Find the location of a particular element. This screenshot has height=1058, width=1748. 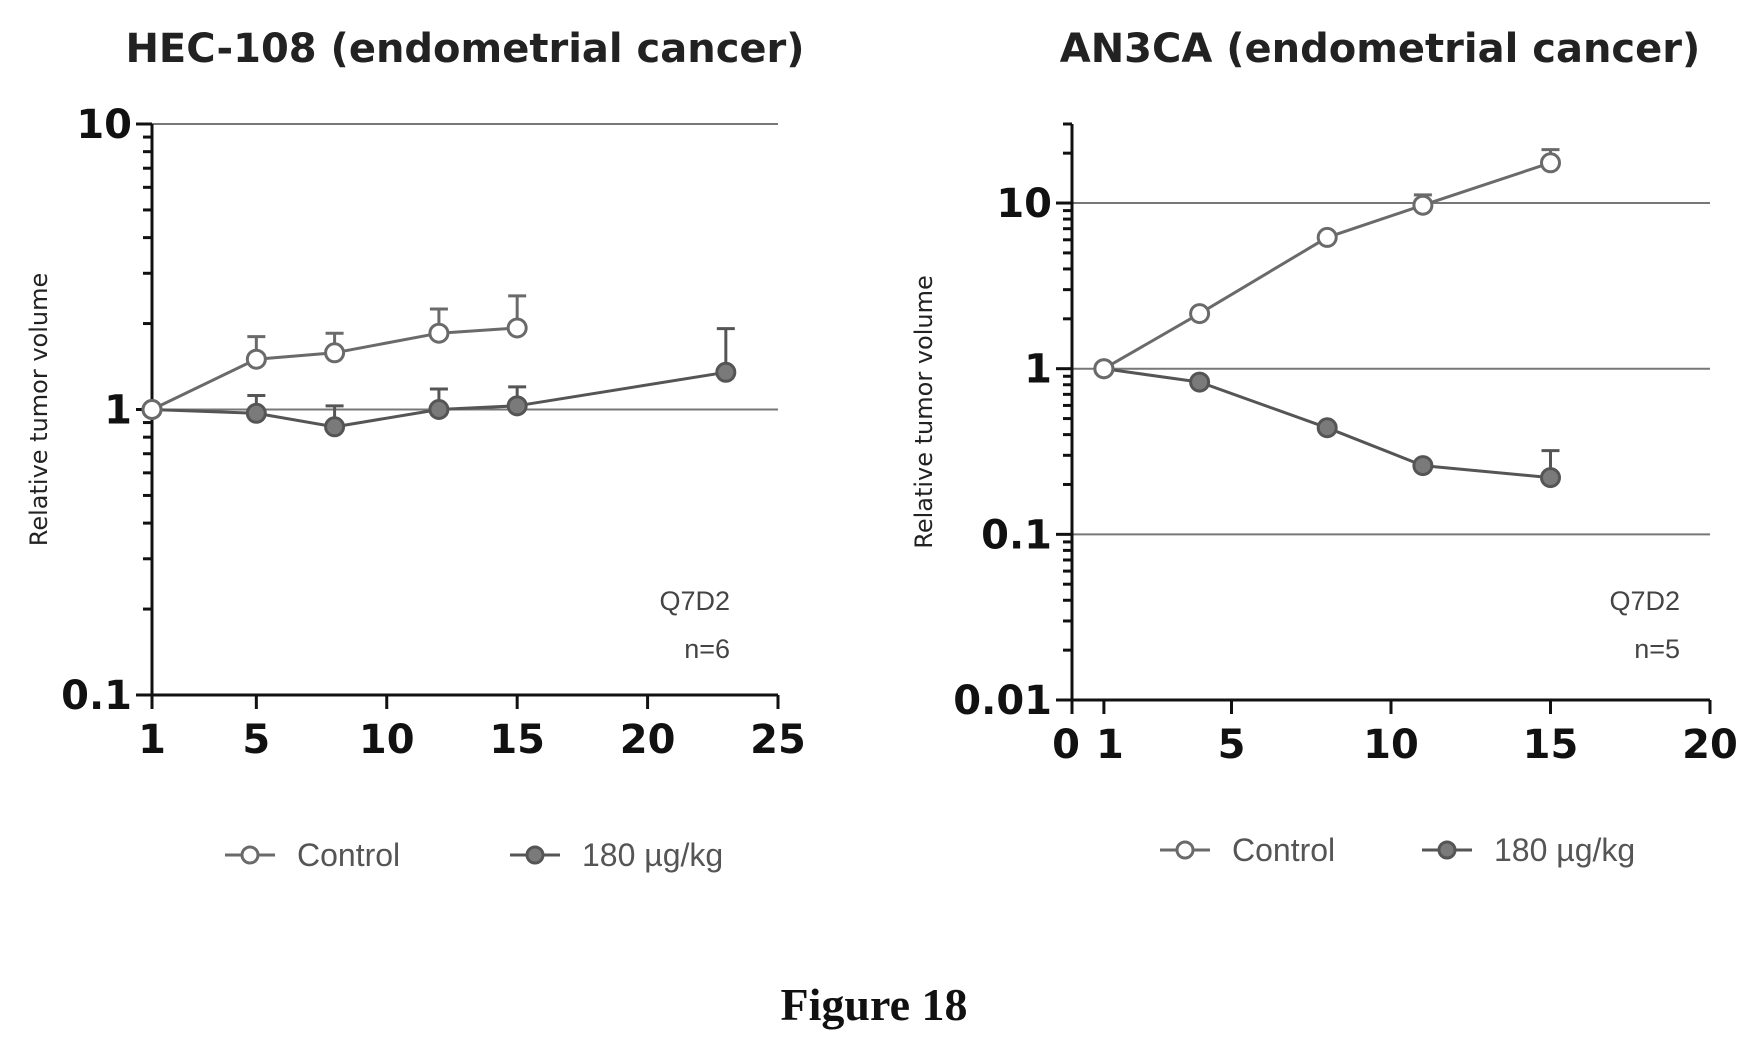

figure-caption: Figure 18 is located at coordinates (874, 1004).